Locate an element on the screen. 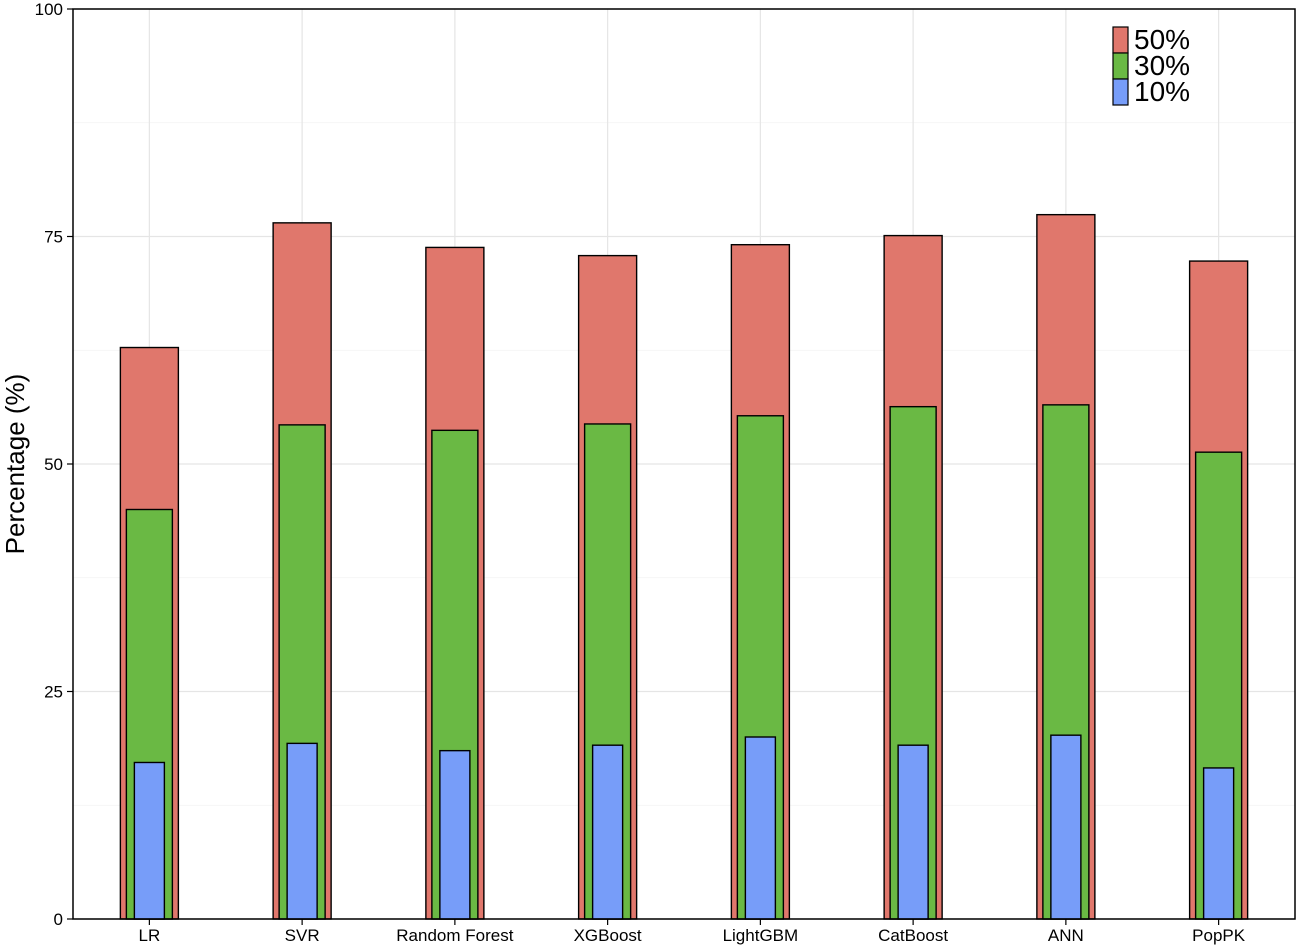  y-tick-label: 50 is located at coordinates (53, 464).